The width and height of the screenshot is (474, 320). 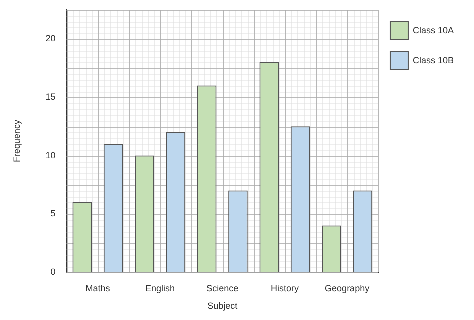 I want to click on legend-label: Class 10B, so click(x=433, y=60).